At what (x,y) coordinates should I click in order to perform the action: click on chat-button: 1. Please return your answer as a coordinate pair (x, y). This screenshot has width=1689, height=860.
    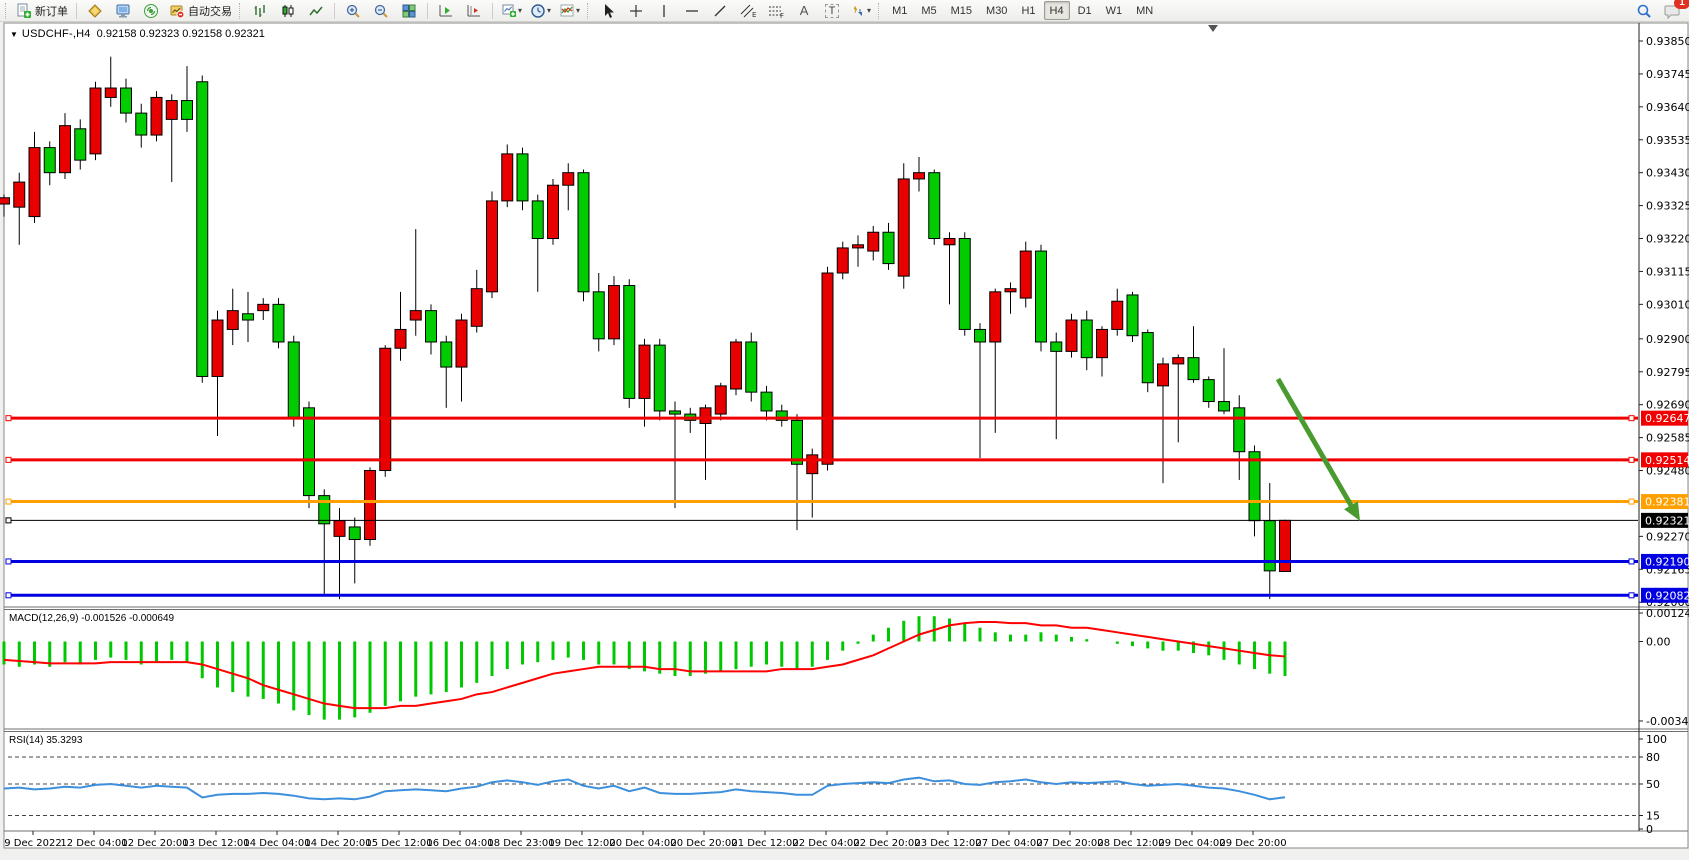
    Looking at the image, I should click on (1674, 10).